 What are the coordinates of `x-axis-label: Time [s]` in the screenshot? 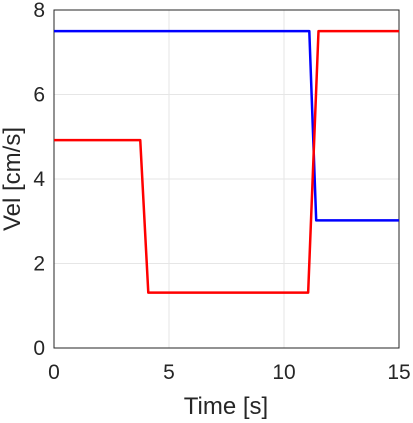 It's located at (226, 406).